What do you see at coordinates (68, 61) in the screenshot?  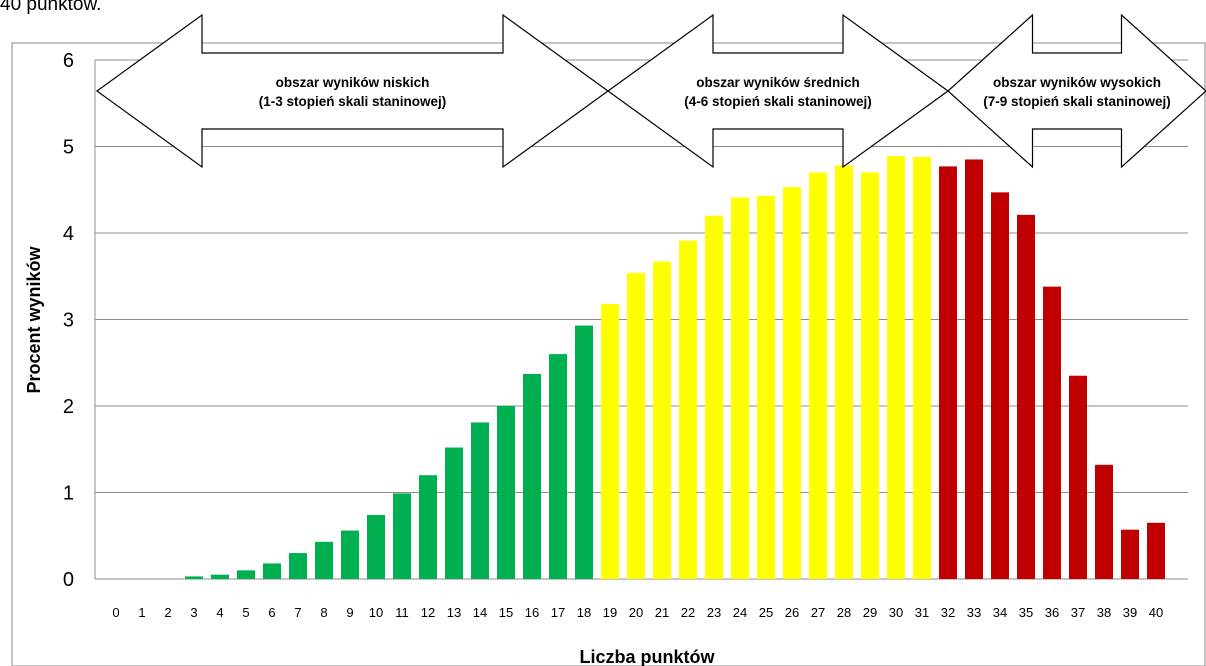 I see `y-tick-label: 6` at bounding box center [68, 61].